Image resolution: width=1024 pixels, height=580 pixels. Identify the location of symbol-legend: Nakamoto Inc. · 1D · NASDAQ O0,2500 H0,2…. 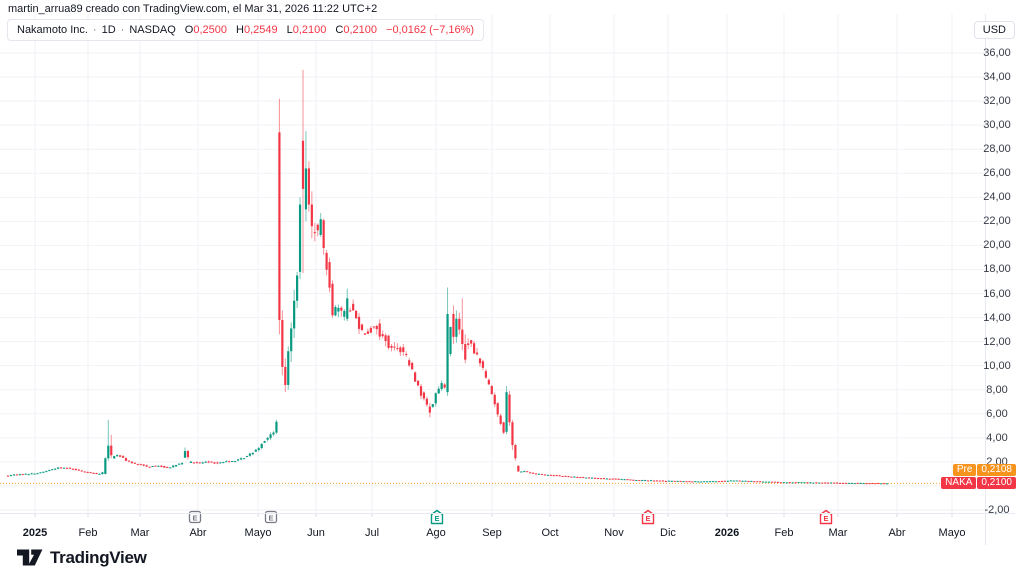
(246, 30).